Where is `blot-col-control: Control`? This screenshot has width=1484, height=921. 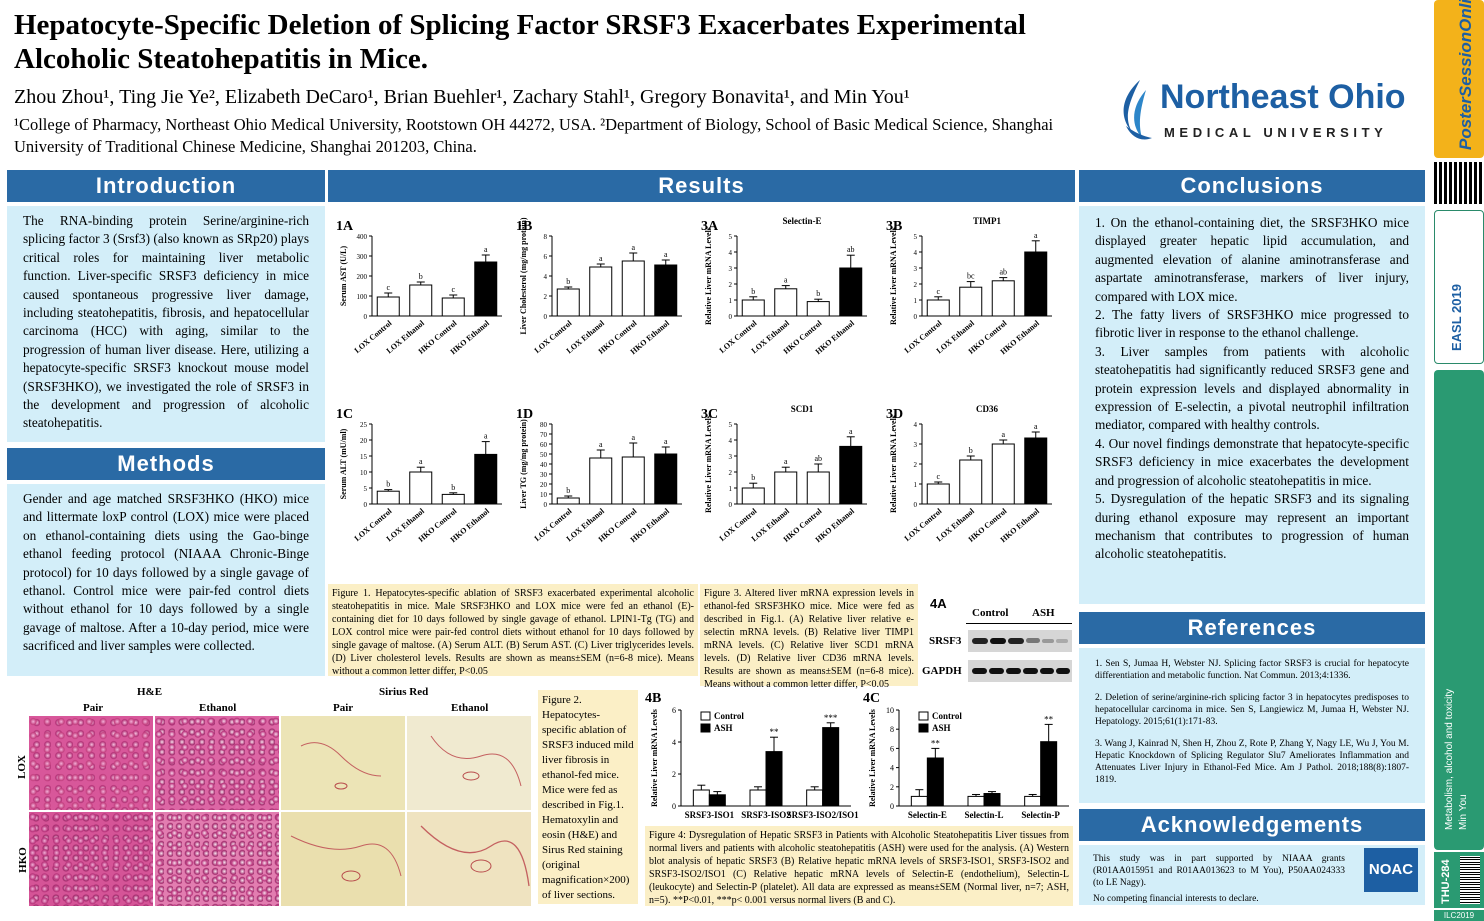 blot-col-control: Control is located at coordinates (990, 613).